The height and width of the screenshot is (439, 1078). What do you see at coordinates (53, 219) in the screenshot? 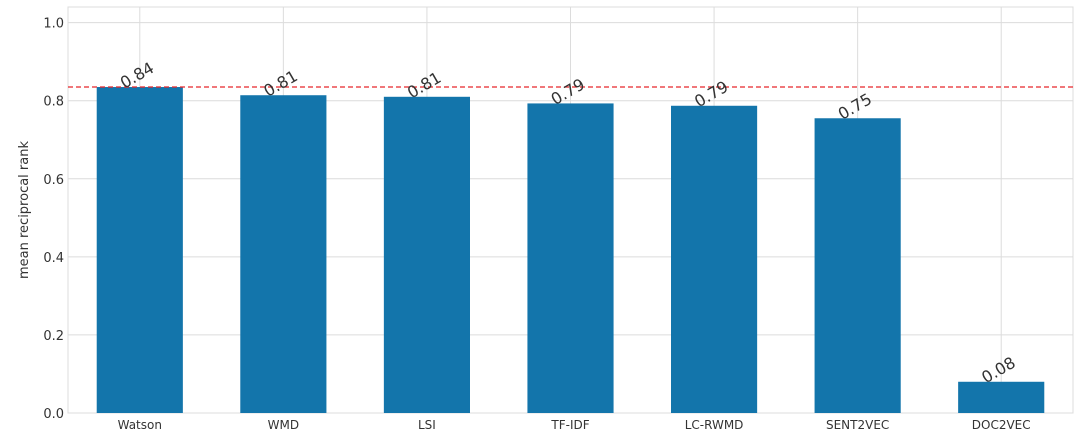
I see `y-axis-ticks: 0.0 0.2 0.4 0.6 0.8 1.0` at bounding box center [53, 219].